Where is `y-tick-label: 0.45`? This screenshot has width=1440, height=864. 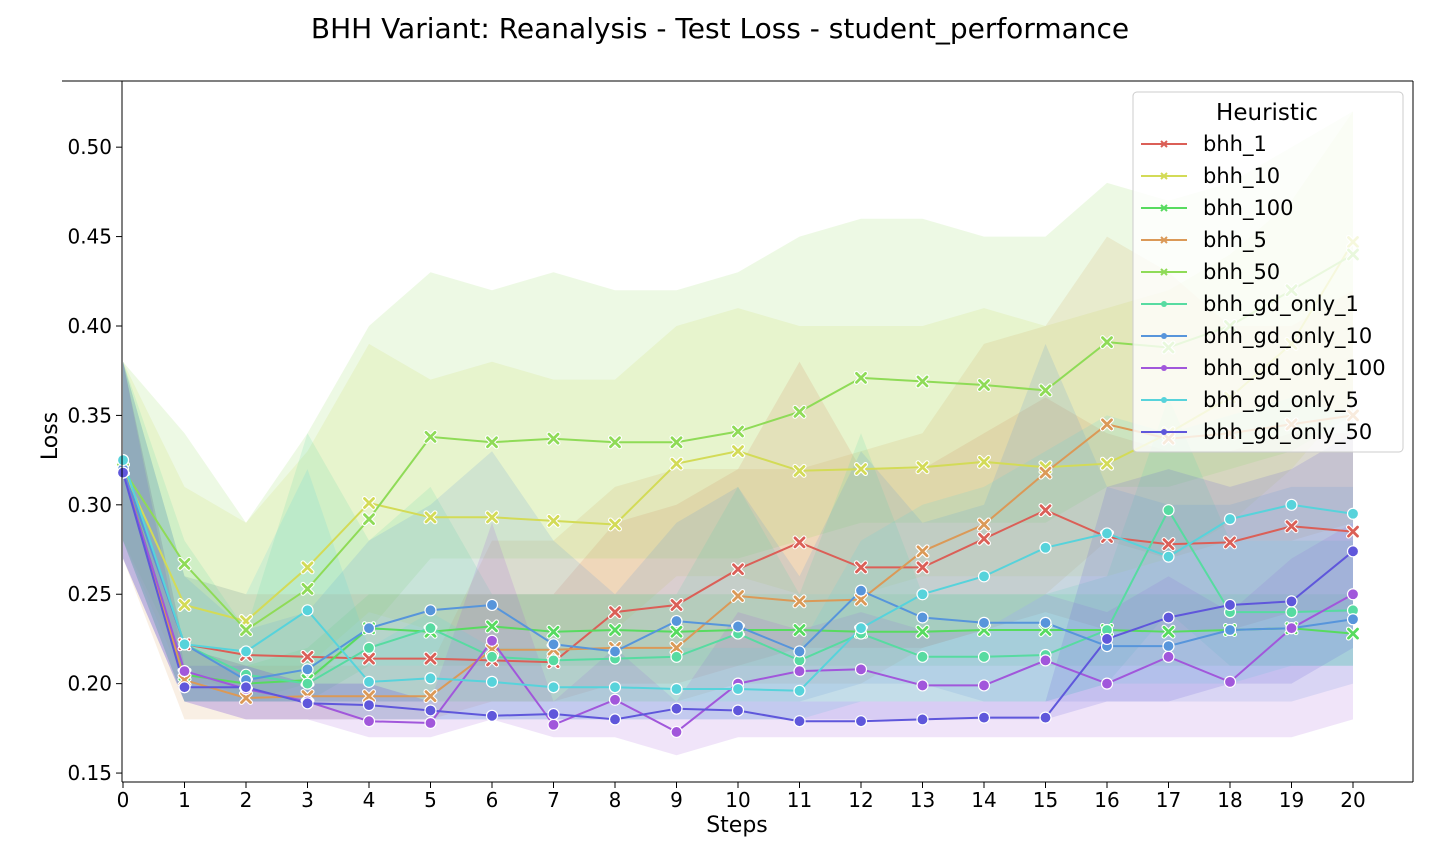 y-tick-label: 0.45 is located at coordinates (89, 237).